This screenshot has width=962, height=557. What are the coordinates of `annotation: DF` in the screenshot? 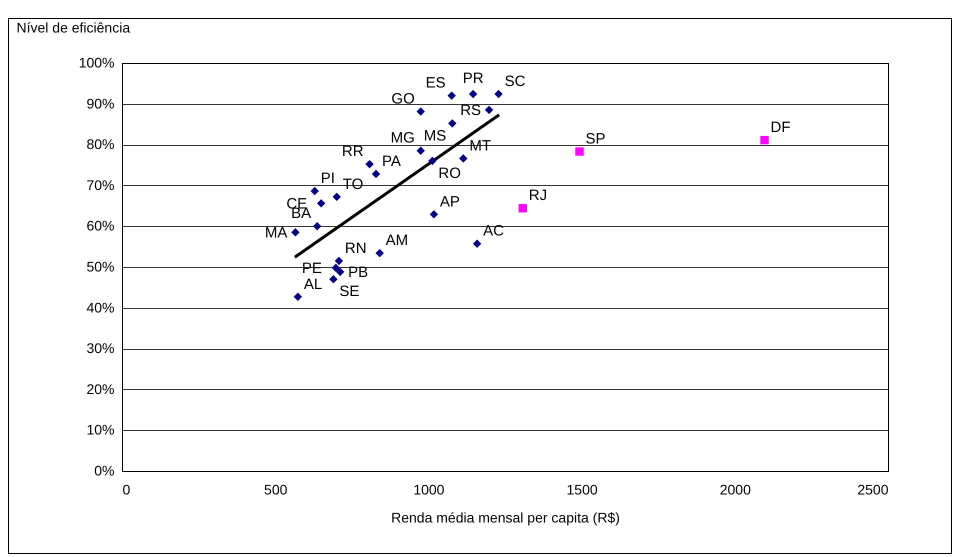 It's located at (780, 127).